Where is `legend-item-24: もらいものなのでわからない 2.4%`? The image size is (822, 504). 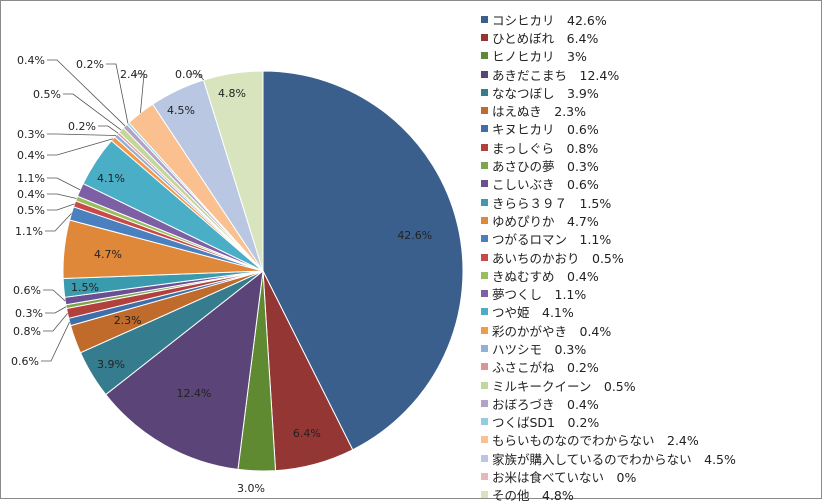 legend-item-24: もらいものなのでわからない 2.4% is located at coordinates (649, 440).